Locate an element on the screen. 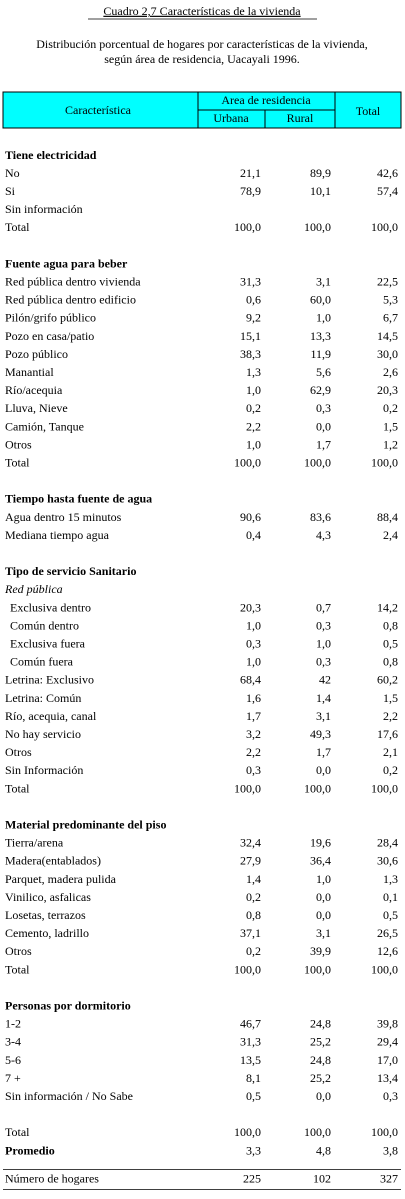 The height and width of the screenshot is (1199, 405). row-label: Parquet, madera pulida is located at coordinates (61, 879).